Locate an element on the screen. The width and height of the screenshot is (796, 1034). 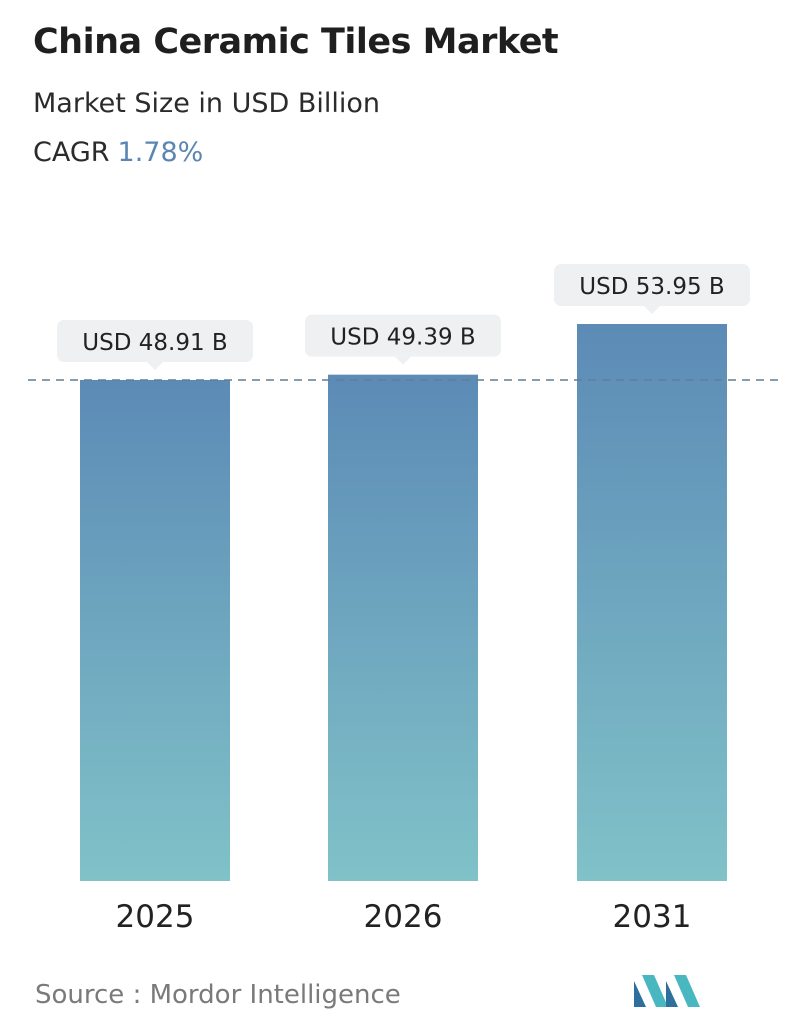
data-label-text: USD 53.95 B is located at coordinates (651, 287).